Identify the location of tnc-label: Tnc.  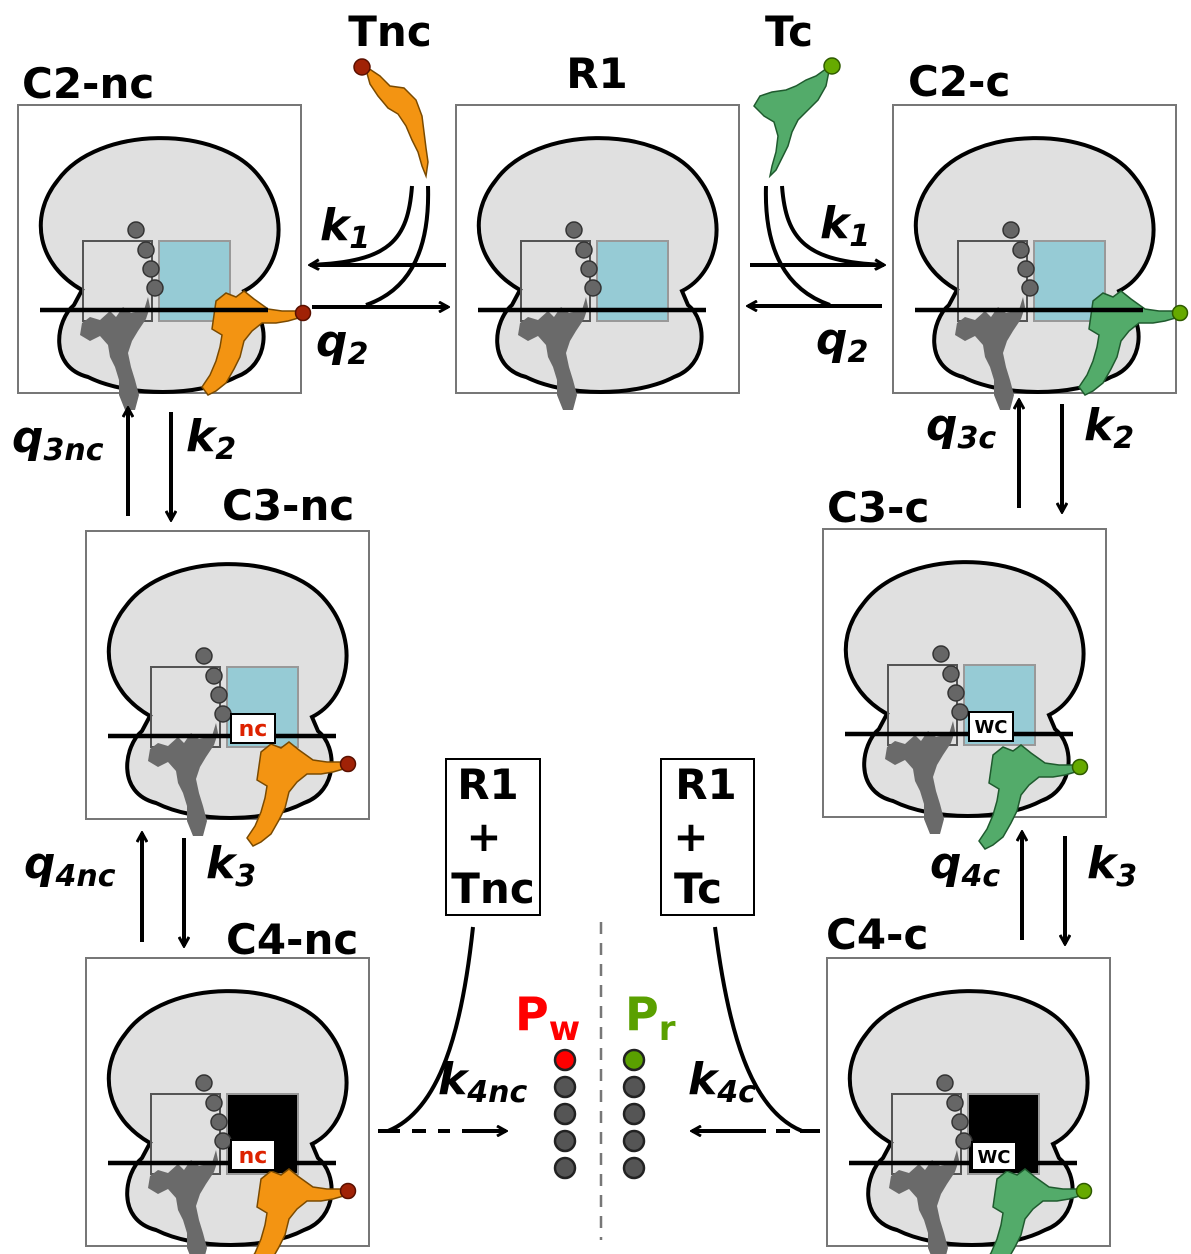
(389, 31).